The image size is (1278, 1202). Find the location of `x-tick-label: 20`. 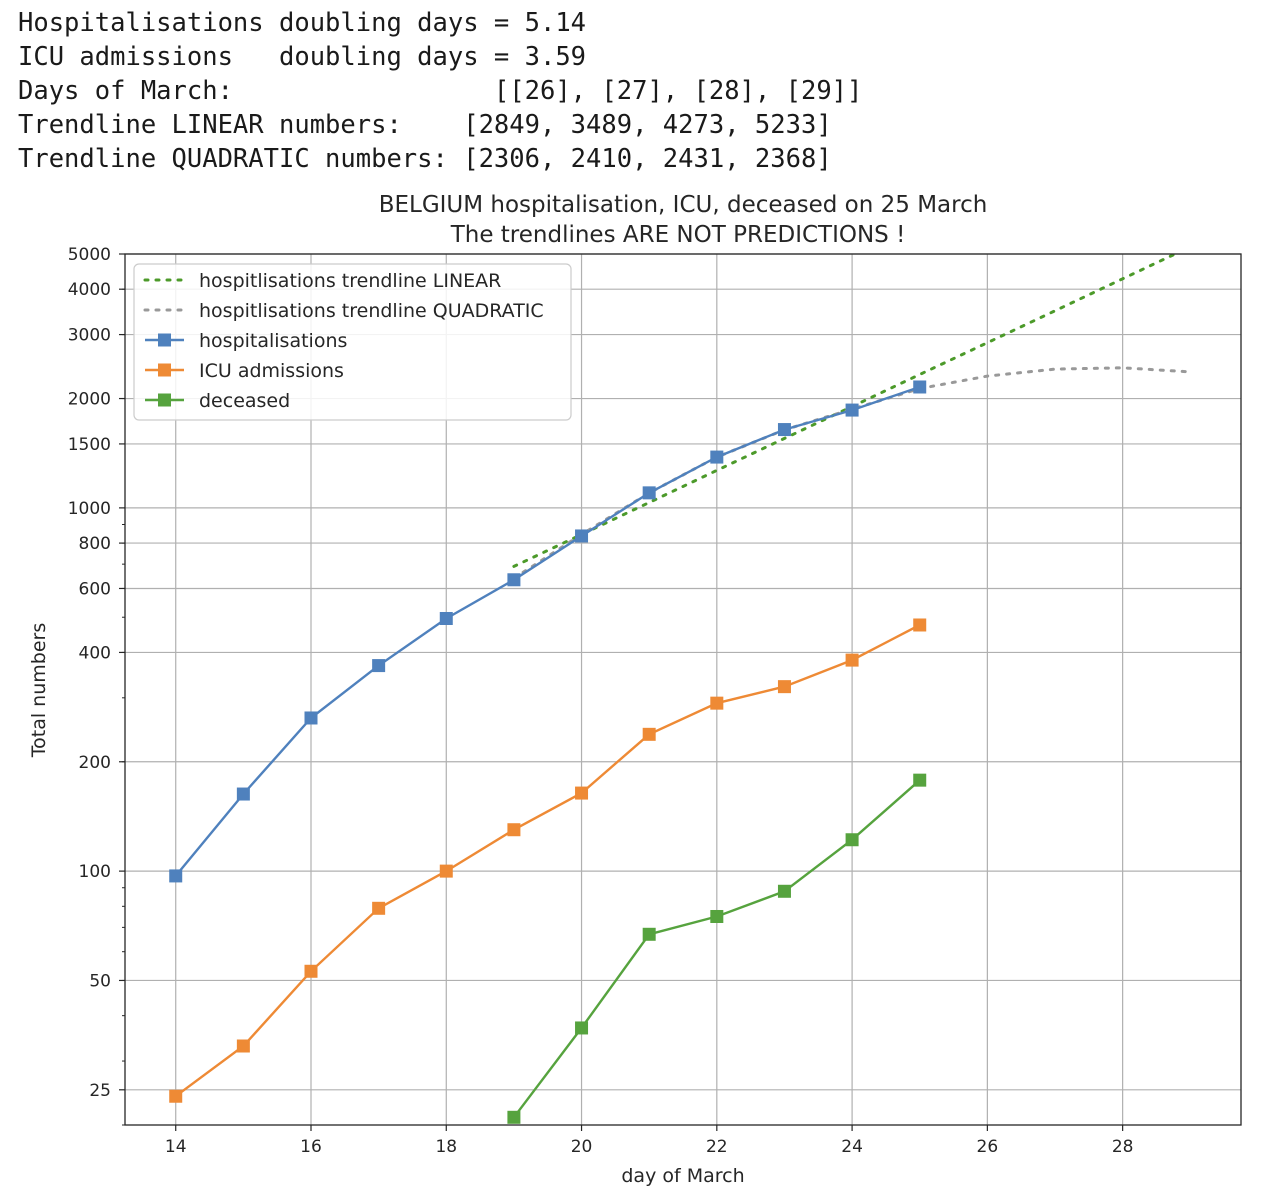

x-tick-label: 20 is located at coordinates (582, 1147).